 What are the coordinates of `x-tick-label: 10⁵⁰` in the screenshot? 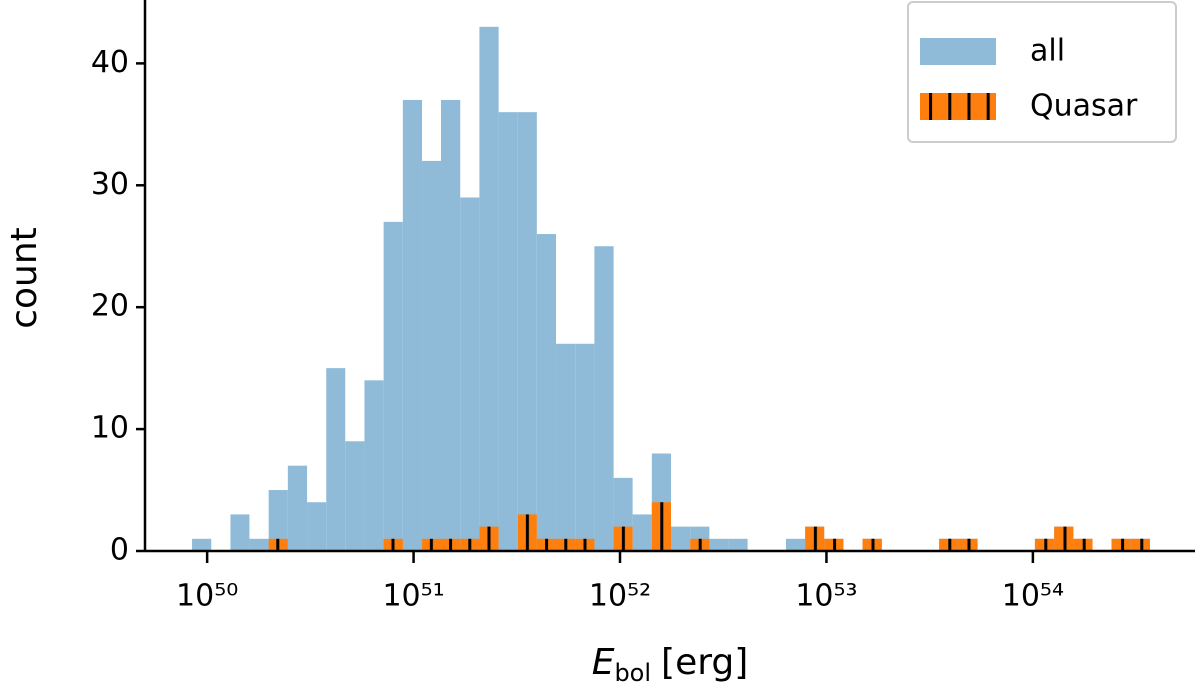 It's located at (207, 596).